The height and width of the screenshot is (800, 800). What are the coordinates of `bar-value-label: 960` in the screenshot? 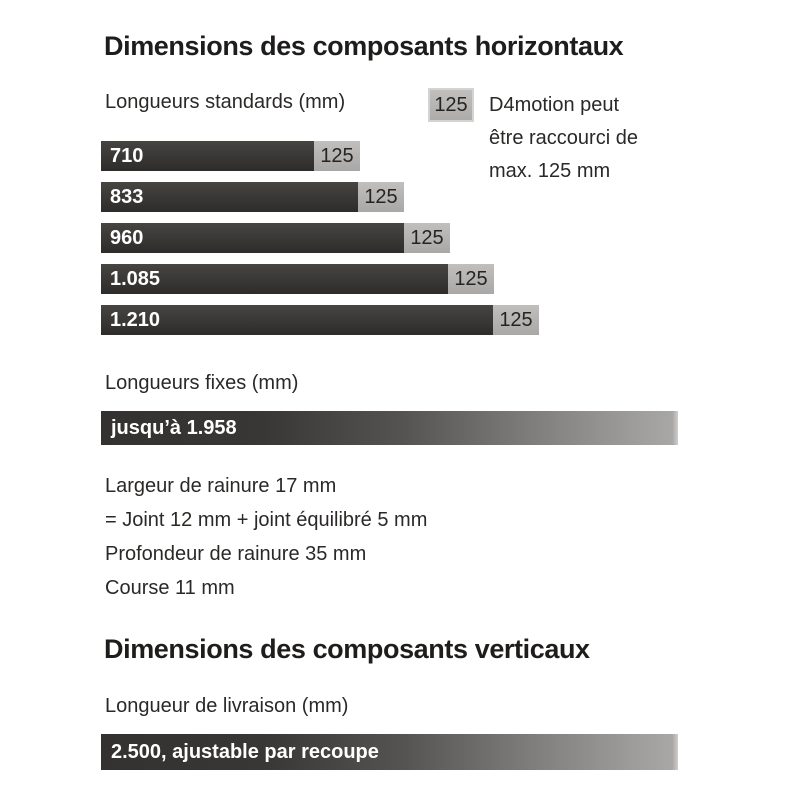 It's located at (127, 238).